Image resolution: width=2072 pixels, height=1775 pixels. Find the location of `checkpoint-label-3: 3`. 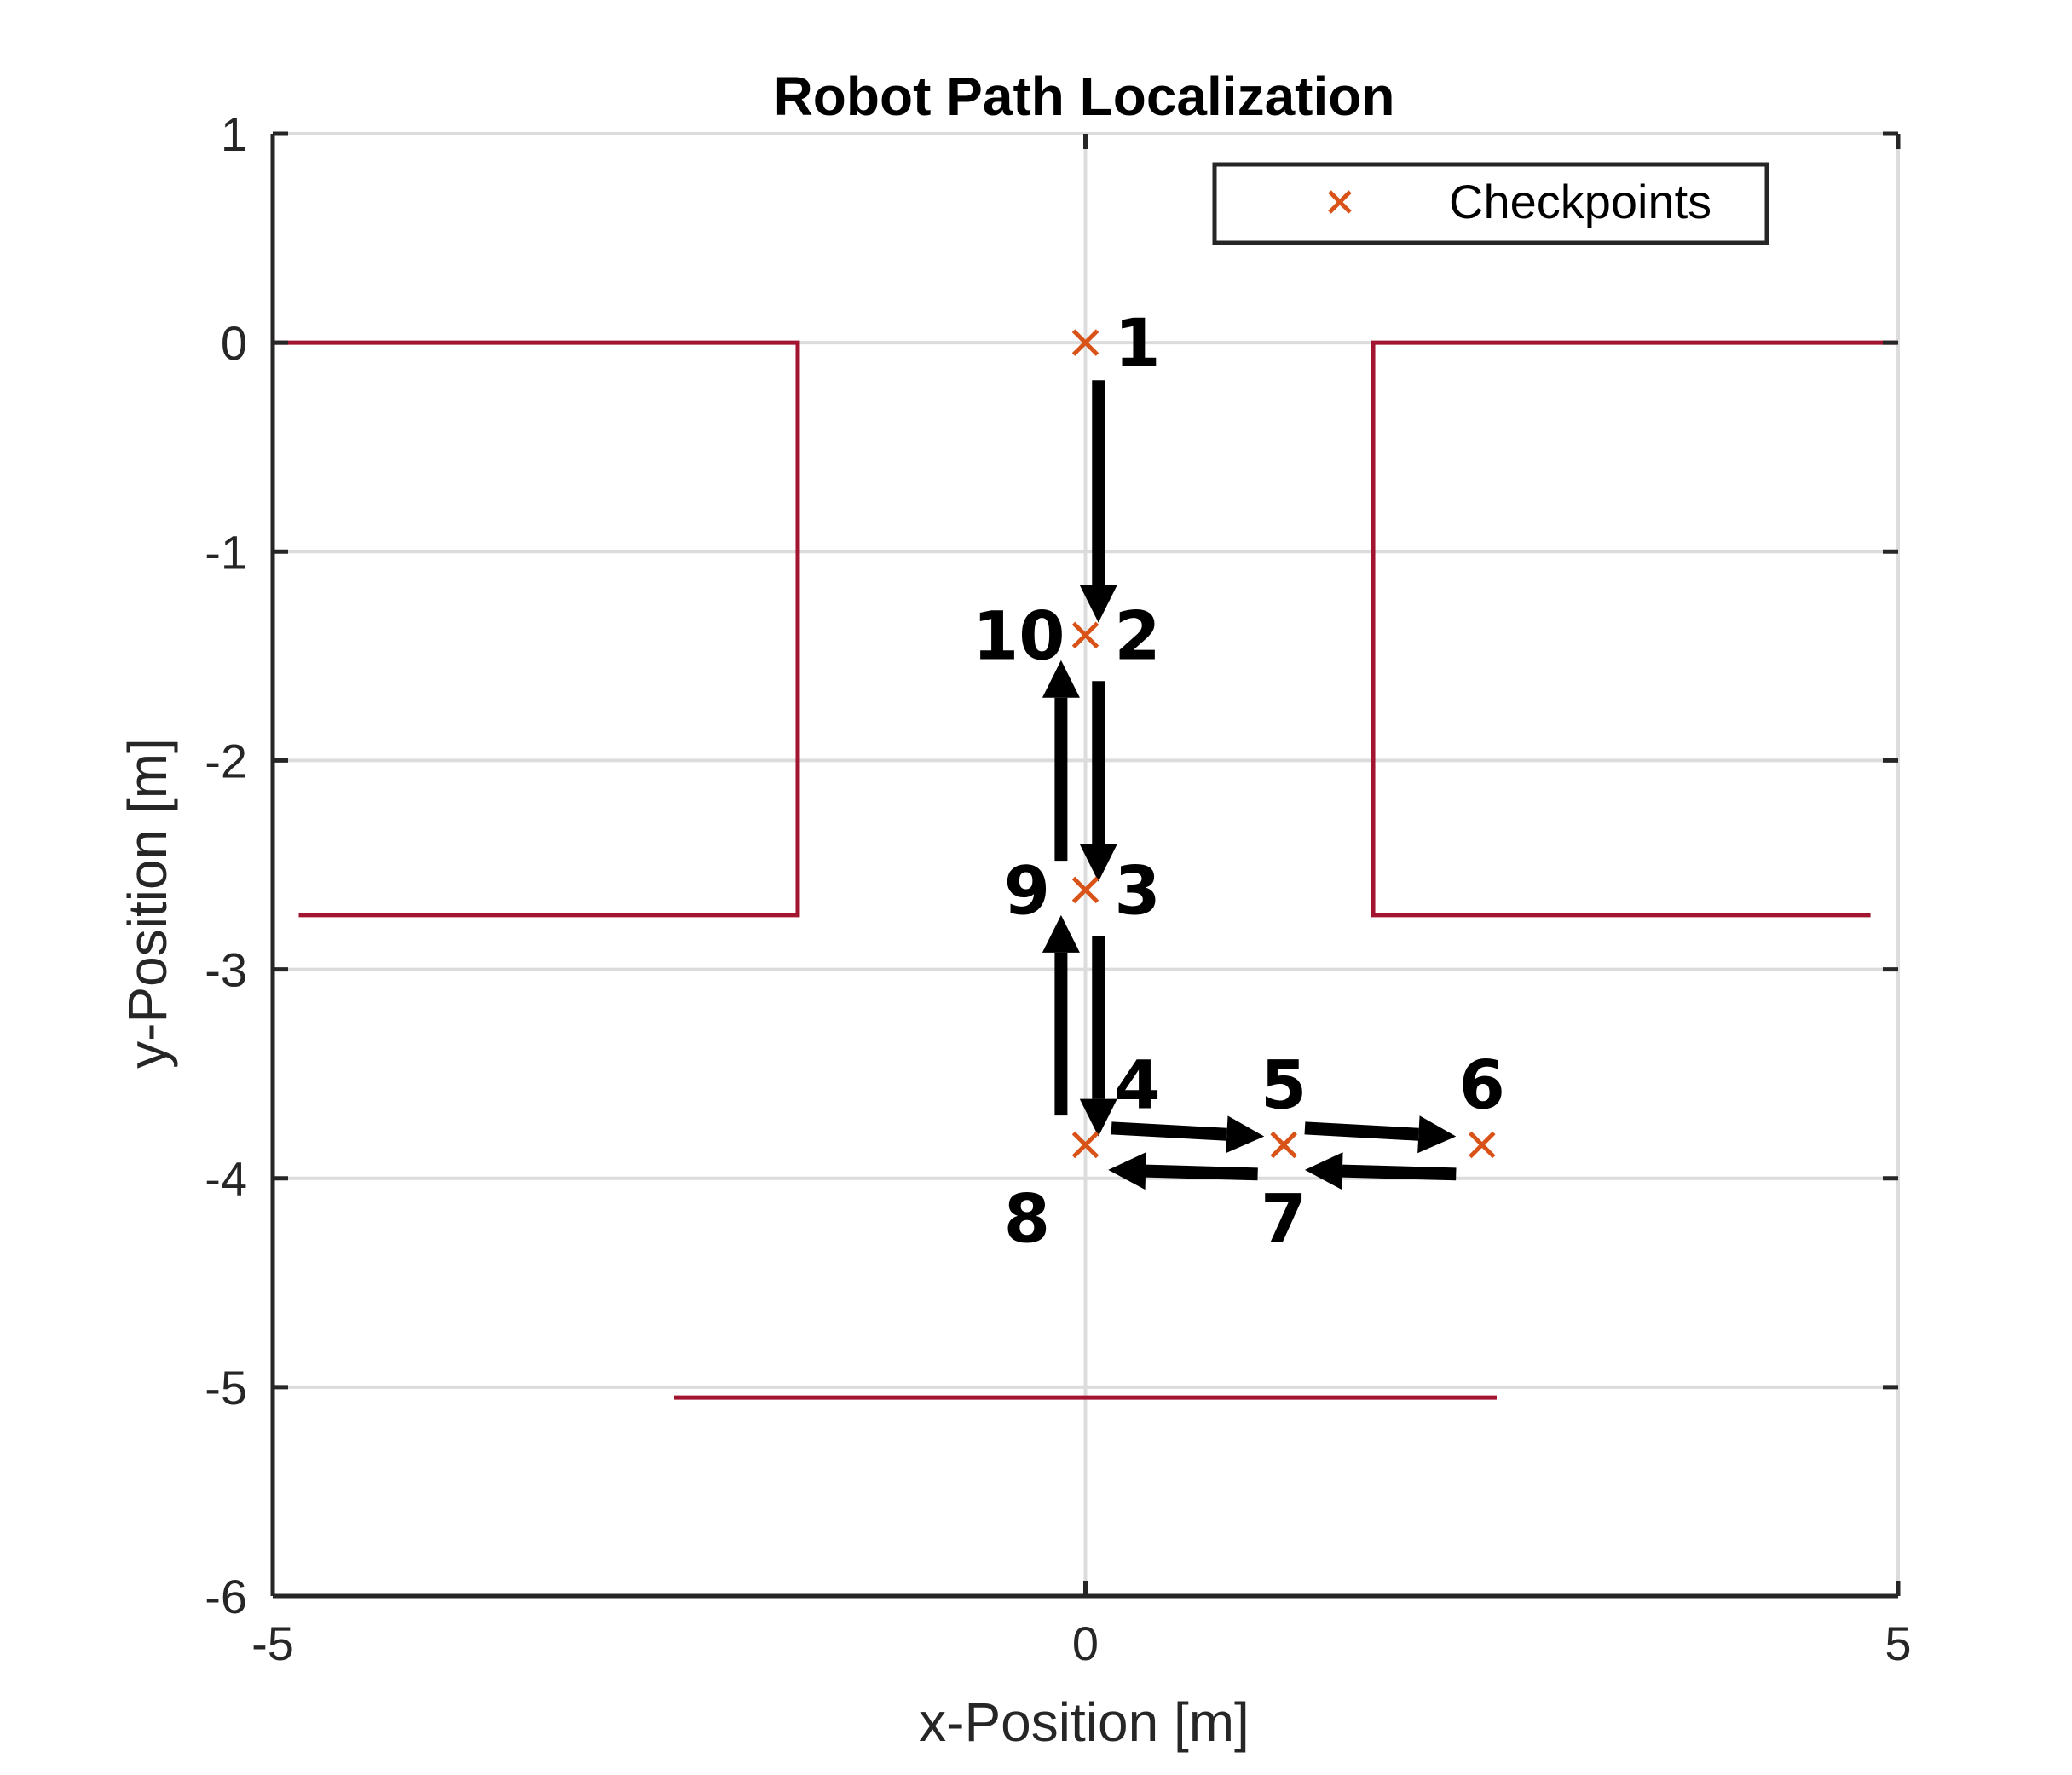

checkpoint-label-3: 3 is located at coordinates (1137, 892).